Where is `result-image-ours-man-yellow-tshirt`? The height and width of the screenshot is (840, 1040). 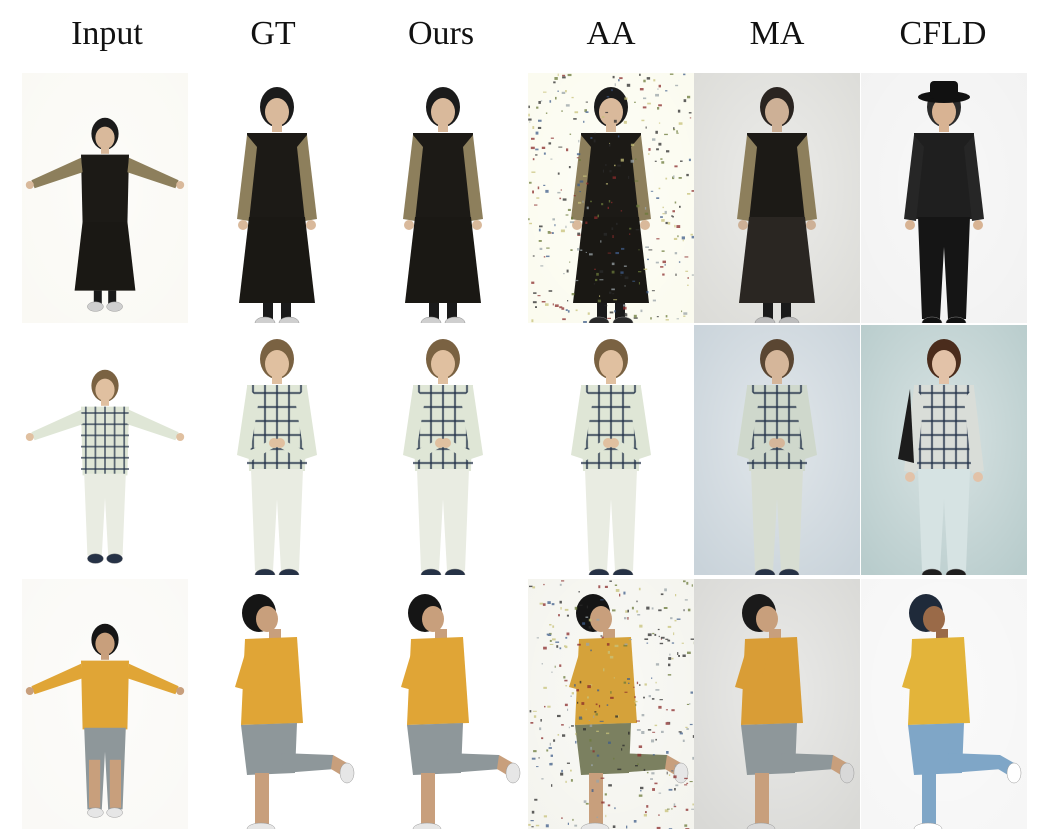
result-image-ours-man-yellow-tshirt is located at coordinates (443, 704).